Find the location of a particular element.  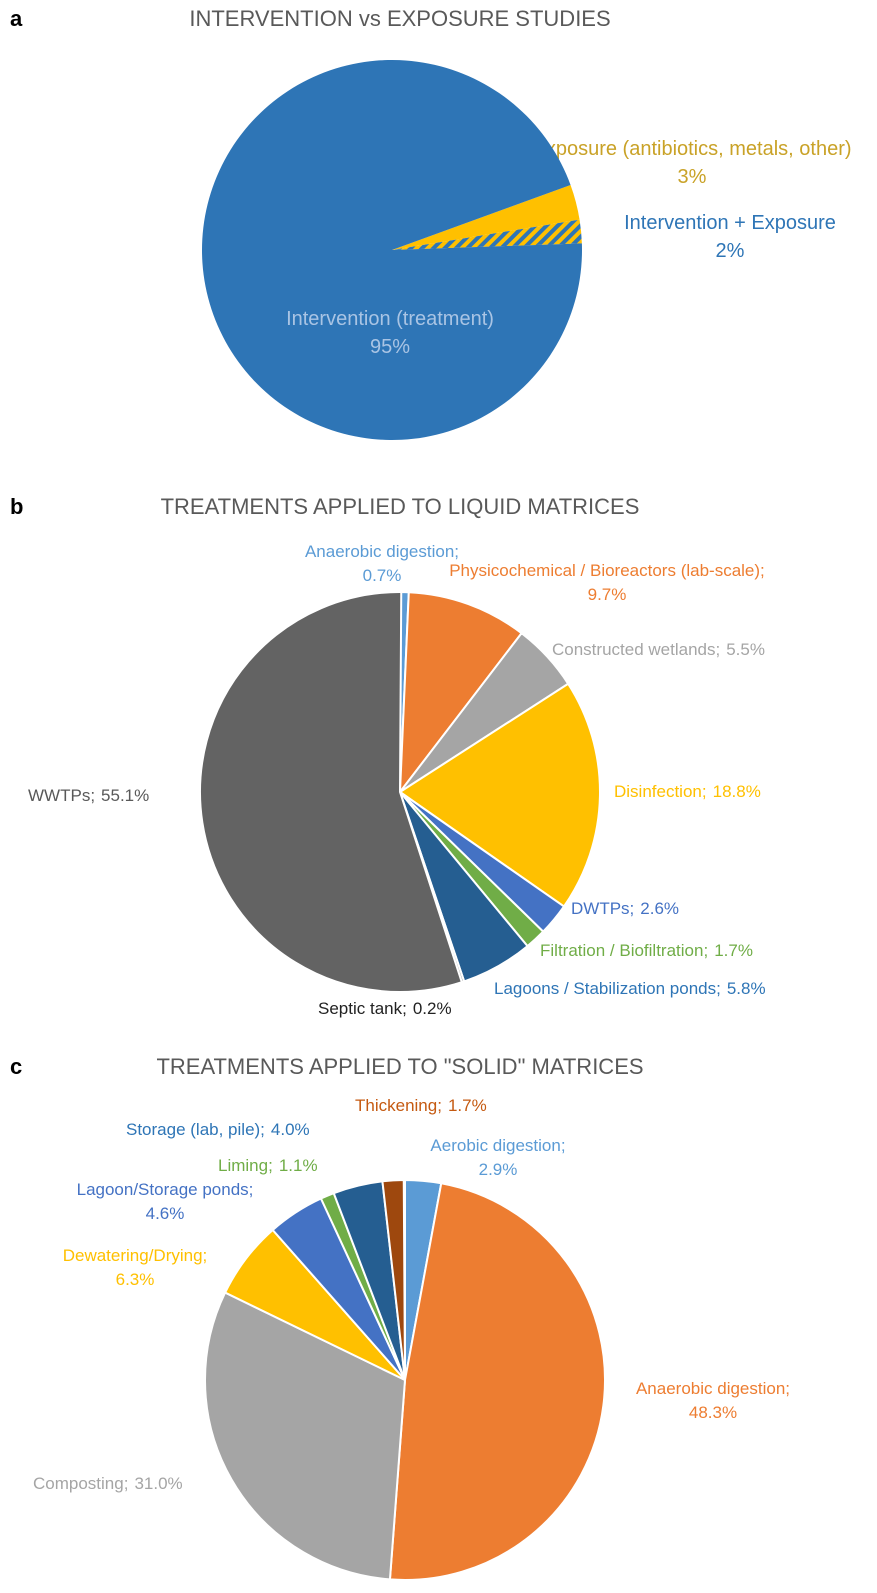

slice-name: Liming; is located at coordinates (245, 1165).